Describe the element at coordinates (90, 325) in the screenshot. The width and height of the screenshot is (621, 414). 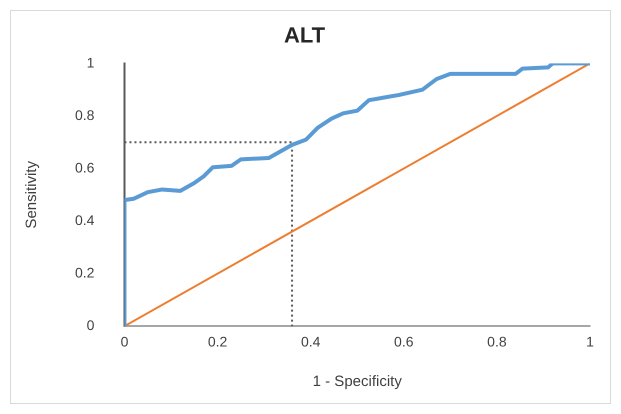
I see `y-tick-label: 0` at that location.